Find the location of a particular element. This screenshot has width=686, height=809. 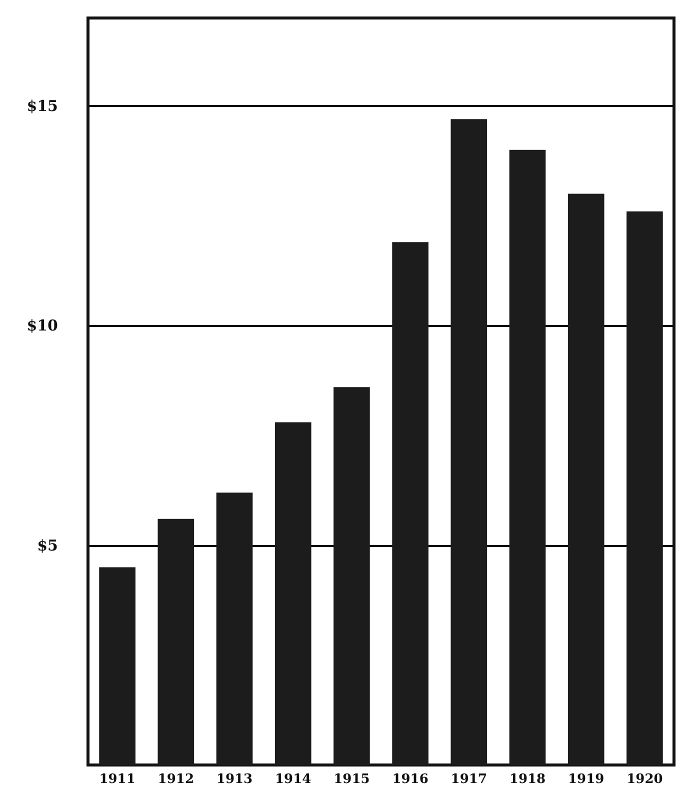

y-tick-label: $15 is located at coordinates (42, 105).